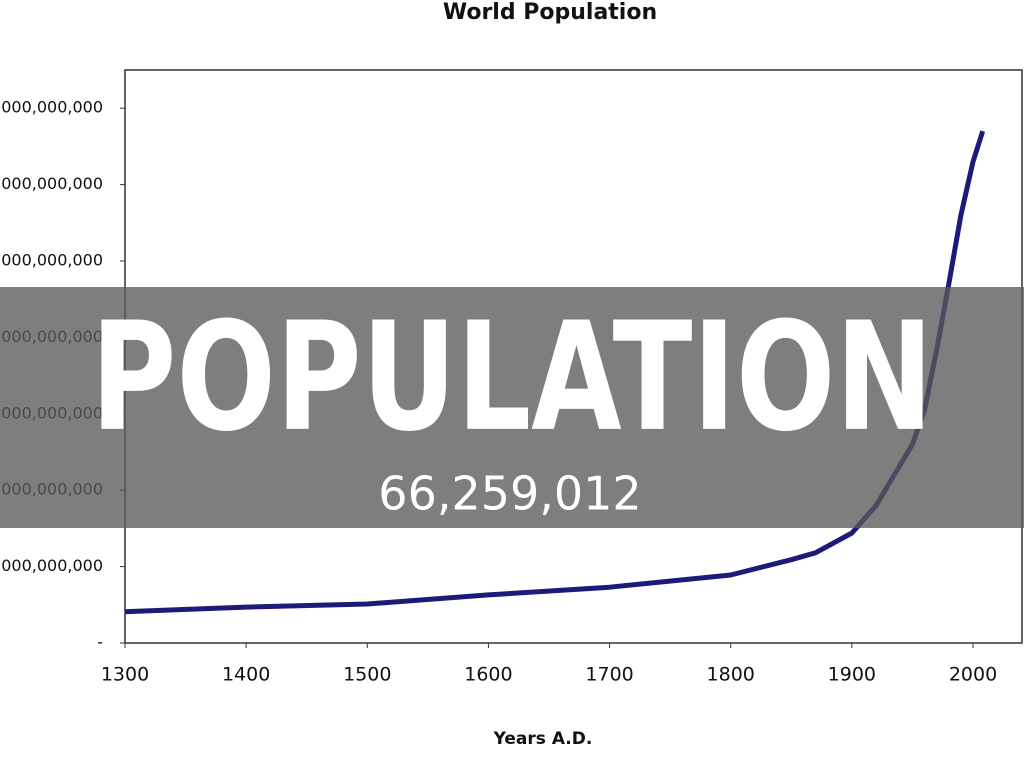 This screenshot has height=768, width=1024. I want to click on x-tick-label: 1600, so click(488, 675).